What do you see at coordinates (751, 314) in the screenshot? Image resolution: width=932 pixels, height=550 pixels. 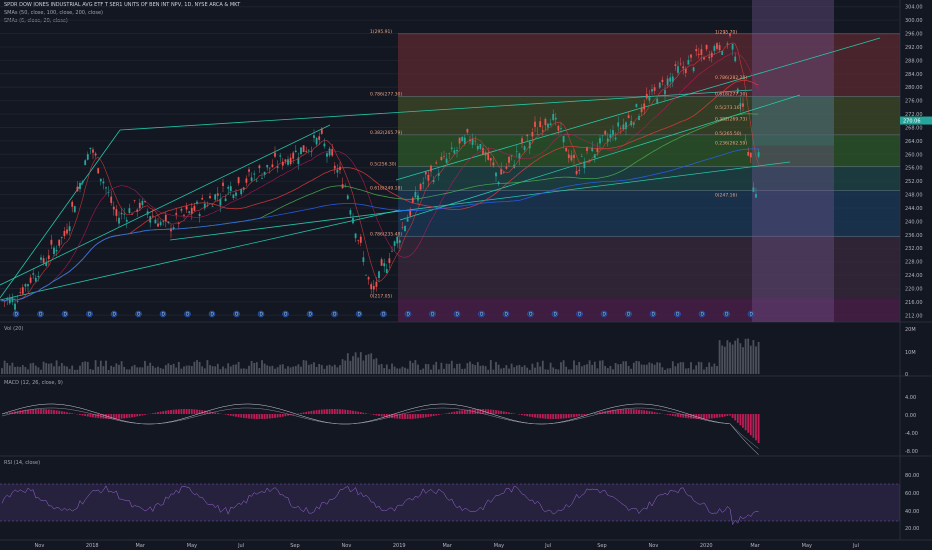 I see `event-marker` at bounding box center [751, 314].